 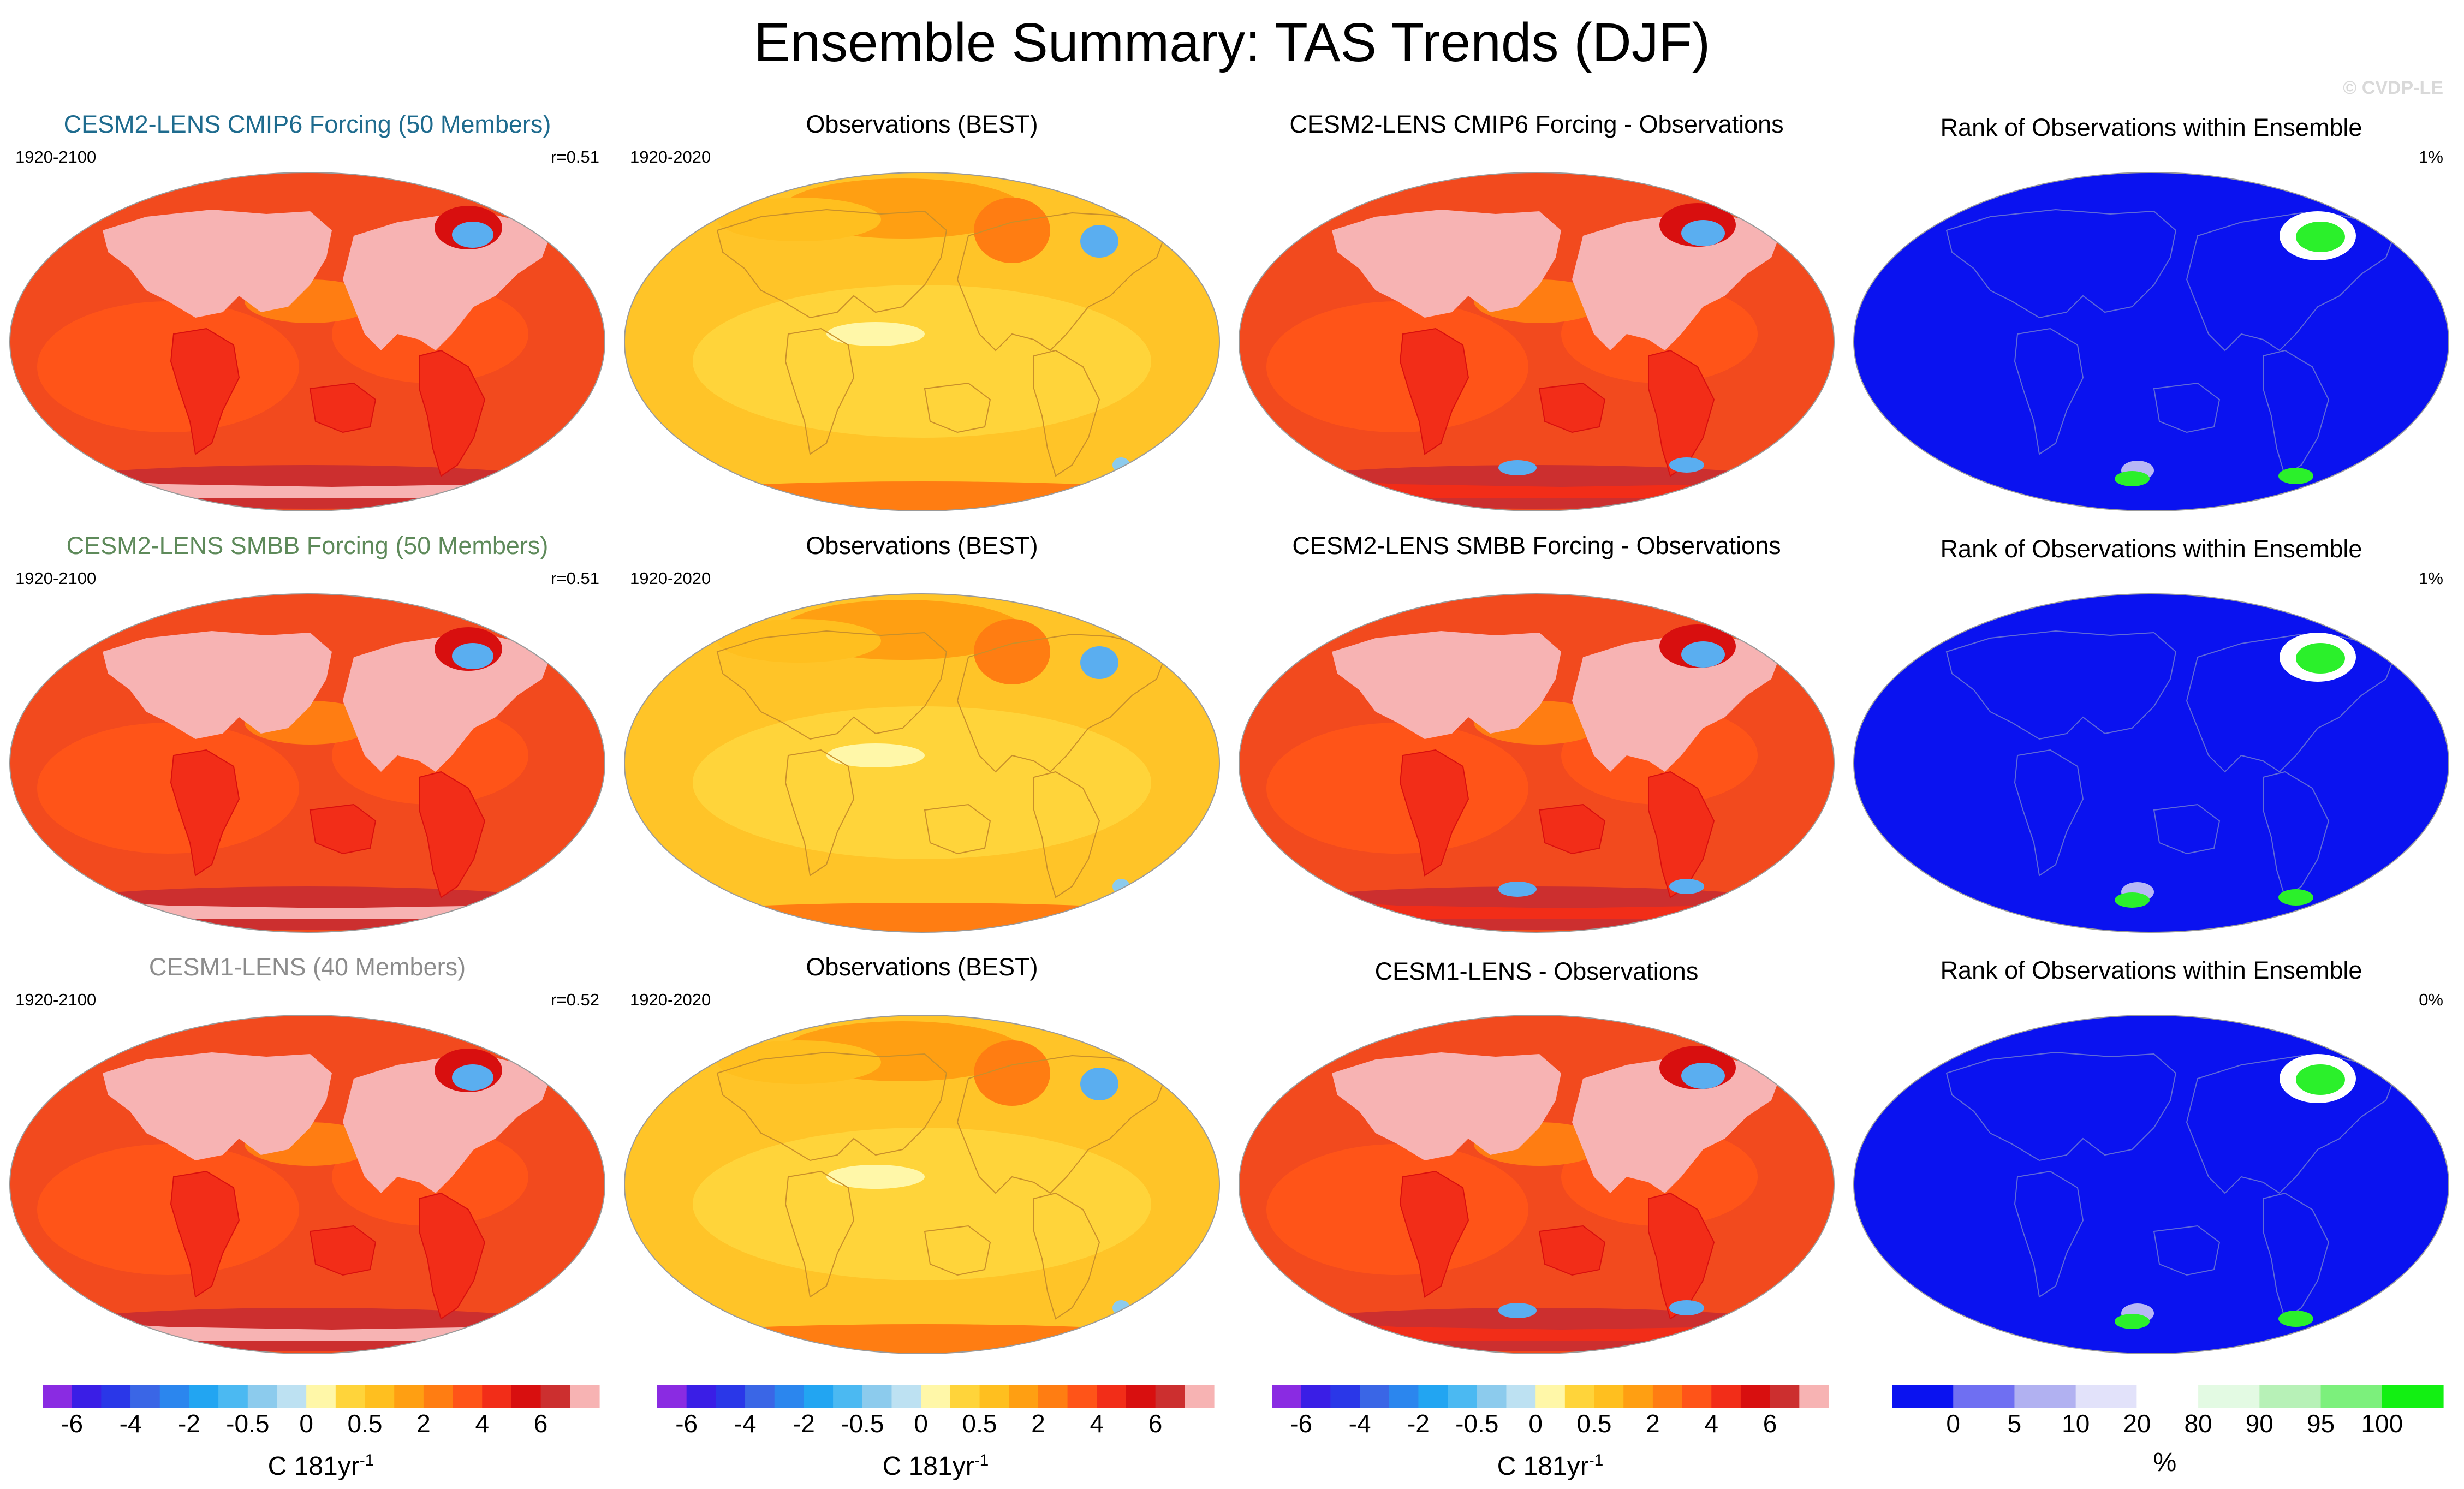 What do you see at coordinates (1536, 124) in the screenshot?
I see `panel-title-diff: CESM2-LENS CMIP6 Forcing - Observations` at bounding box center [1536, 124].